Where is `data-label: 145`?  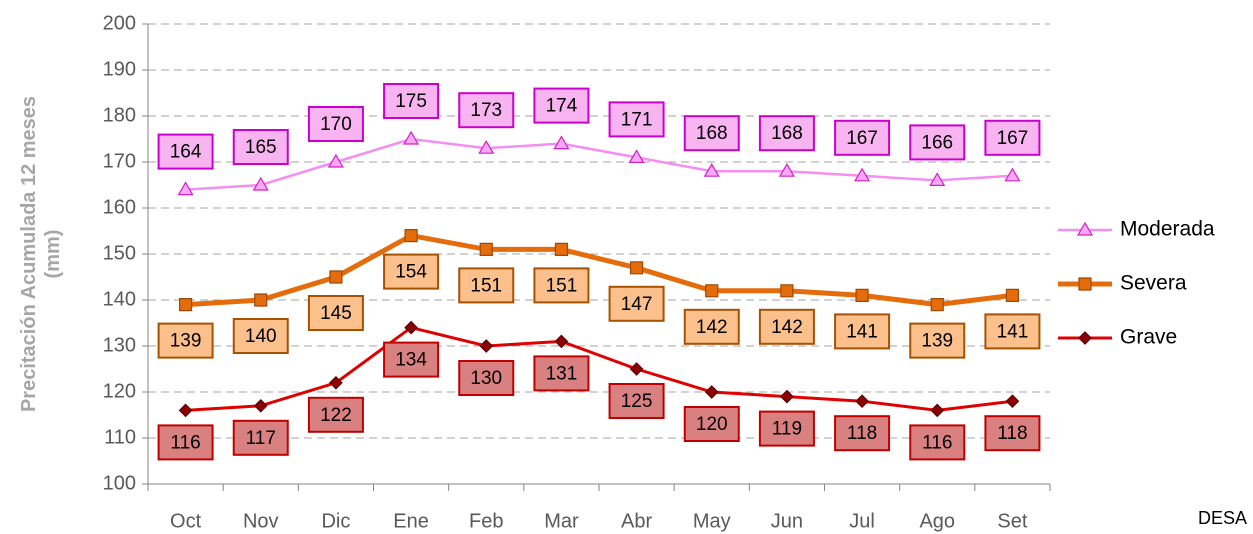 data-label: 145 is located at coordinates (336, 313).